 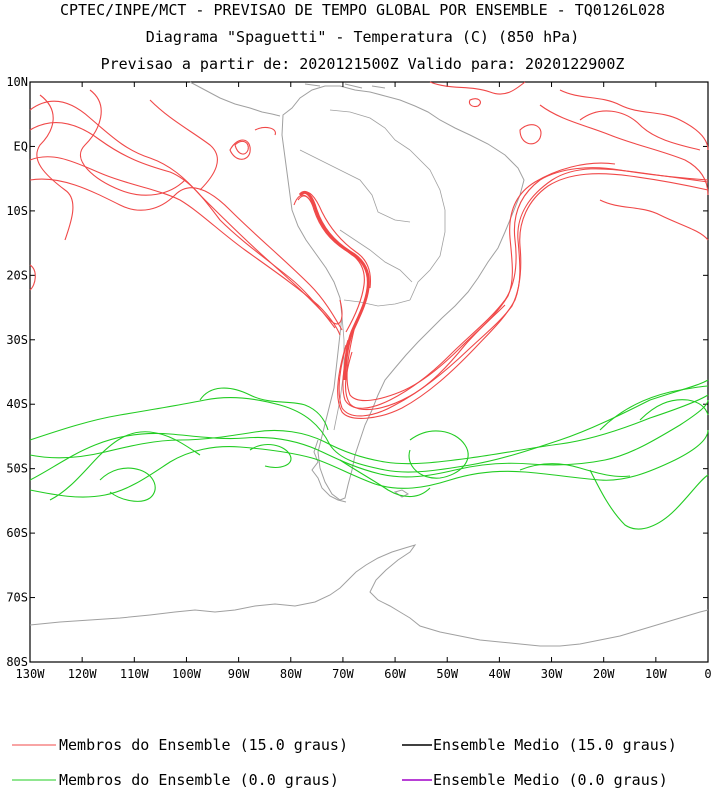 What do you see at coordinates (343, 674) in the screenshot?
I see `lon-label: 70W` at bounding box center [343, 674].